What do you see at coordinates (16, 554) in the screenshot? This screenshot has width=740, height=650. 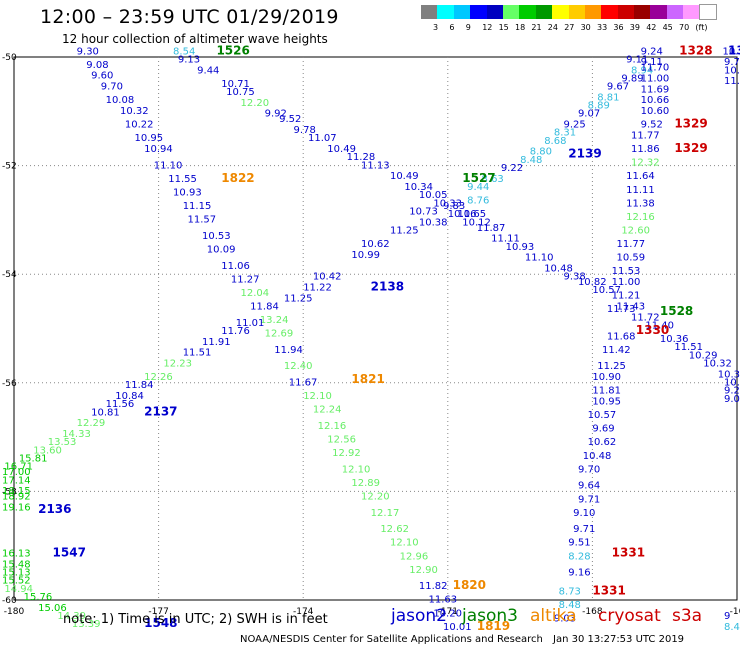 I see `wave-height-value: 16.13` at bounding box center [16, 554].